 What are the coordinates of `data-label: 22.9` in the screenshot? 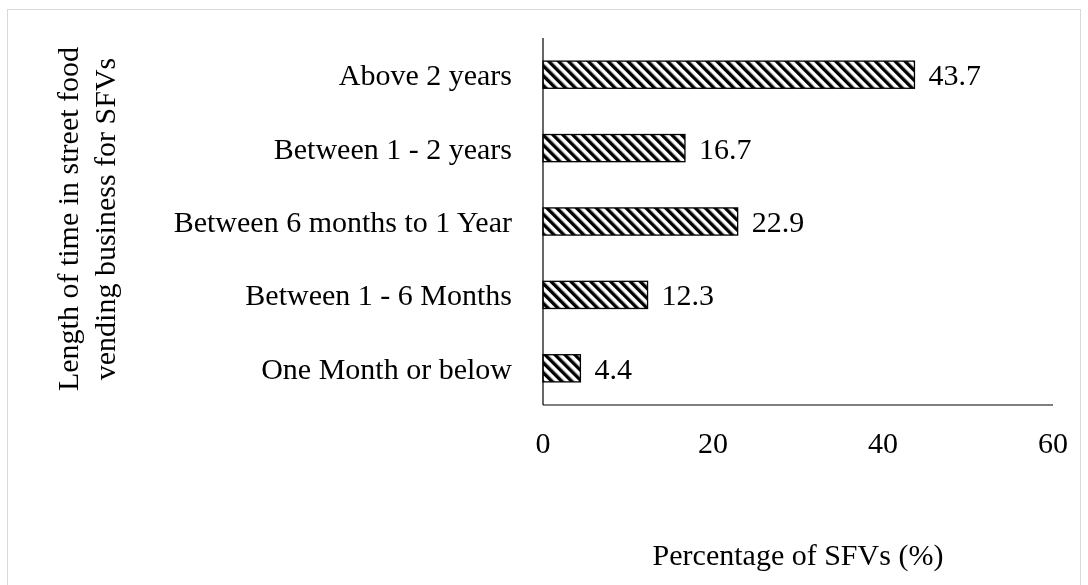 It's located at (778, 221).